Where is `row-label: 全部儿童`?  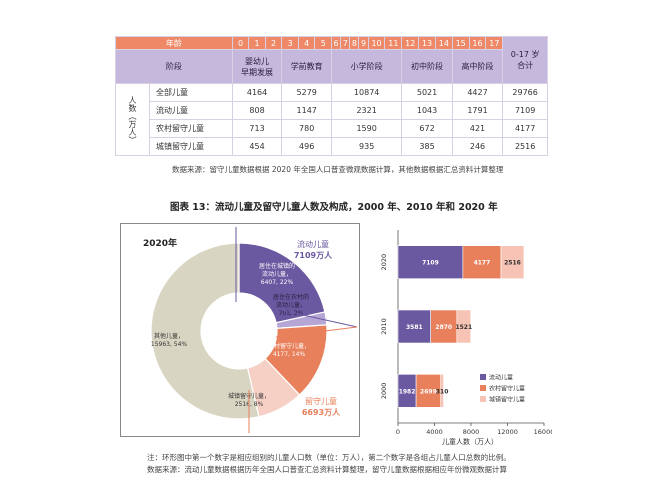
row-label: 全部儿童 is located at coordinates (191, 92).